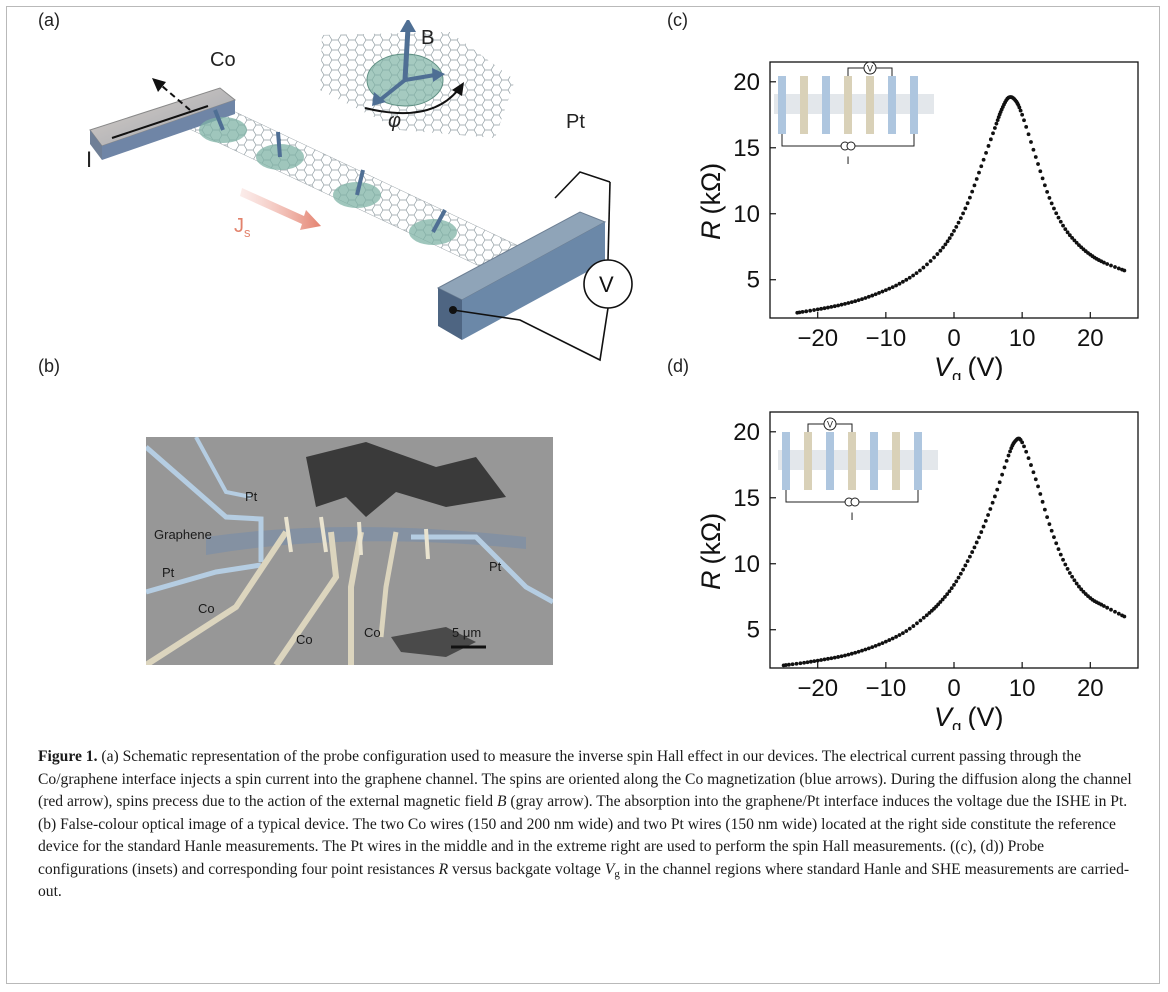  What do you see at coordinates (851, 146) in the screenshot?
I see `inset-current-source` at bounding box center [851, 146].